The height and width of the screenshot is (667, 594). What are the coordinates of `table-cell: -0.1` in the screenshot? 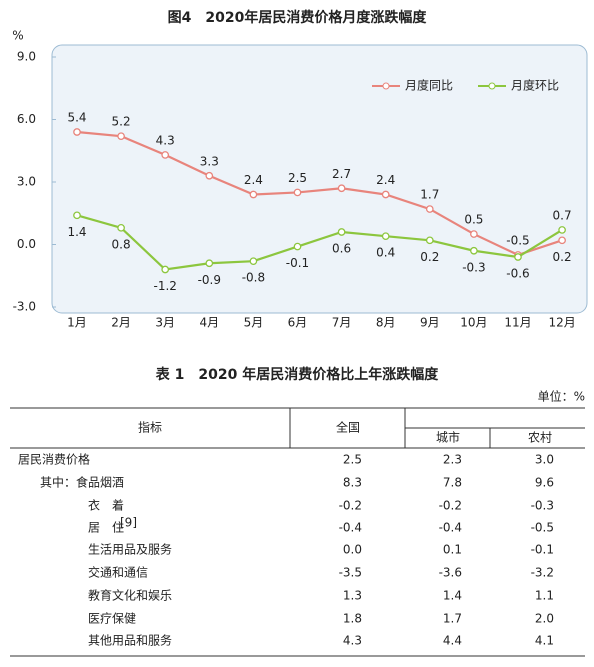 It's located at (542, 550).